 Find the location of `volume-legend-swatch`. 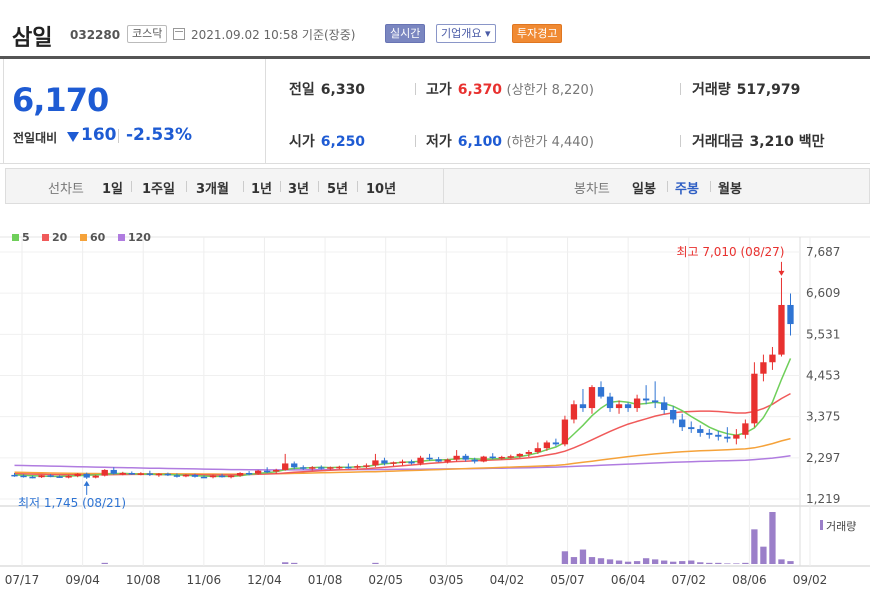

volume-legend-swatch is located at coordinates (821, 525).